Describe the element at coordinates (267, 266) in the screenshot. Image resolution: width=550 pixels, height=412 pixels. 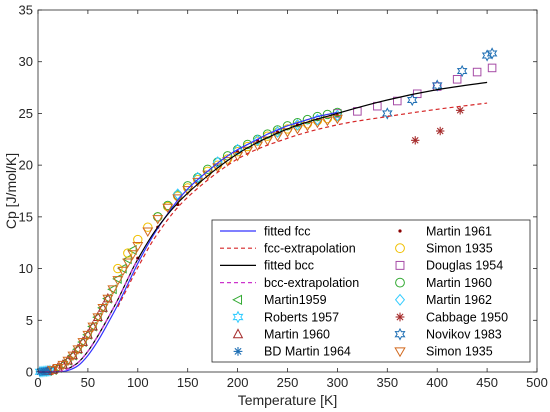
I see `legend-entry: fitted bcc` at that location.